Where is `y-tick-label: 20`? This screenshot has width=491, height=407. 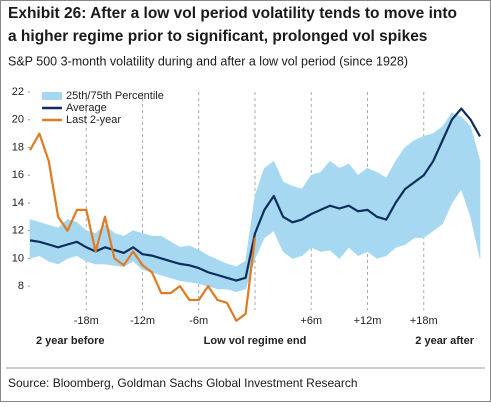 y-tick-label: 20 is located at coordinates (18, 120).